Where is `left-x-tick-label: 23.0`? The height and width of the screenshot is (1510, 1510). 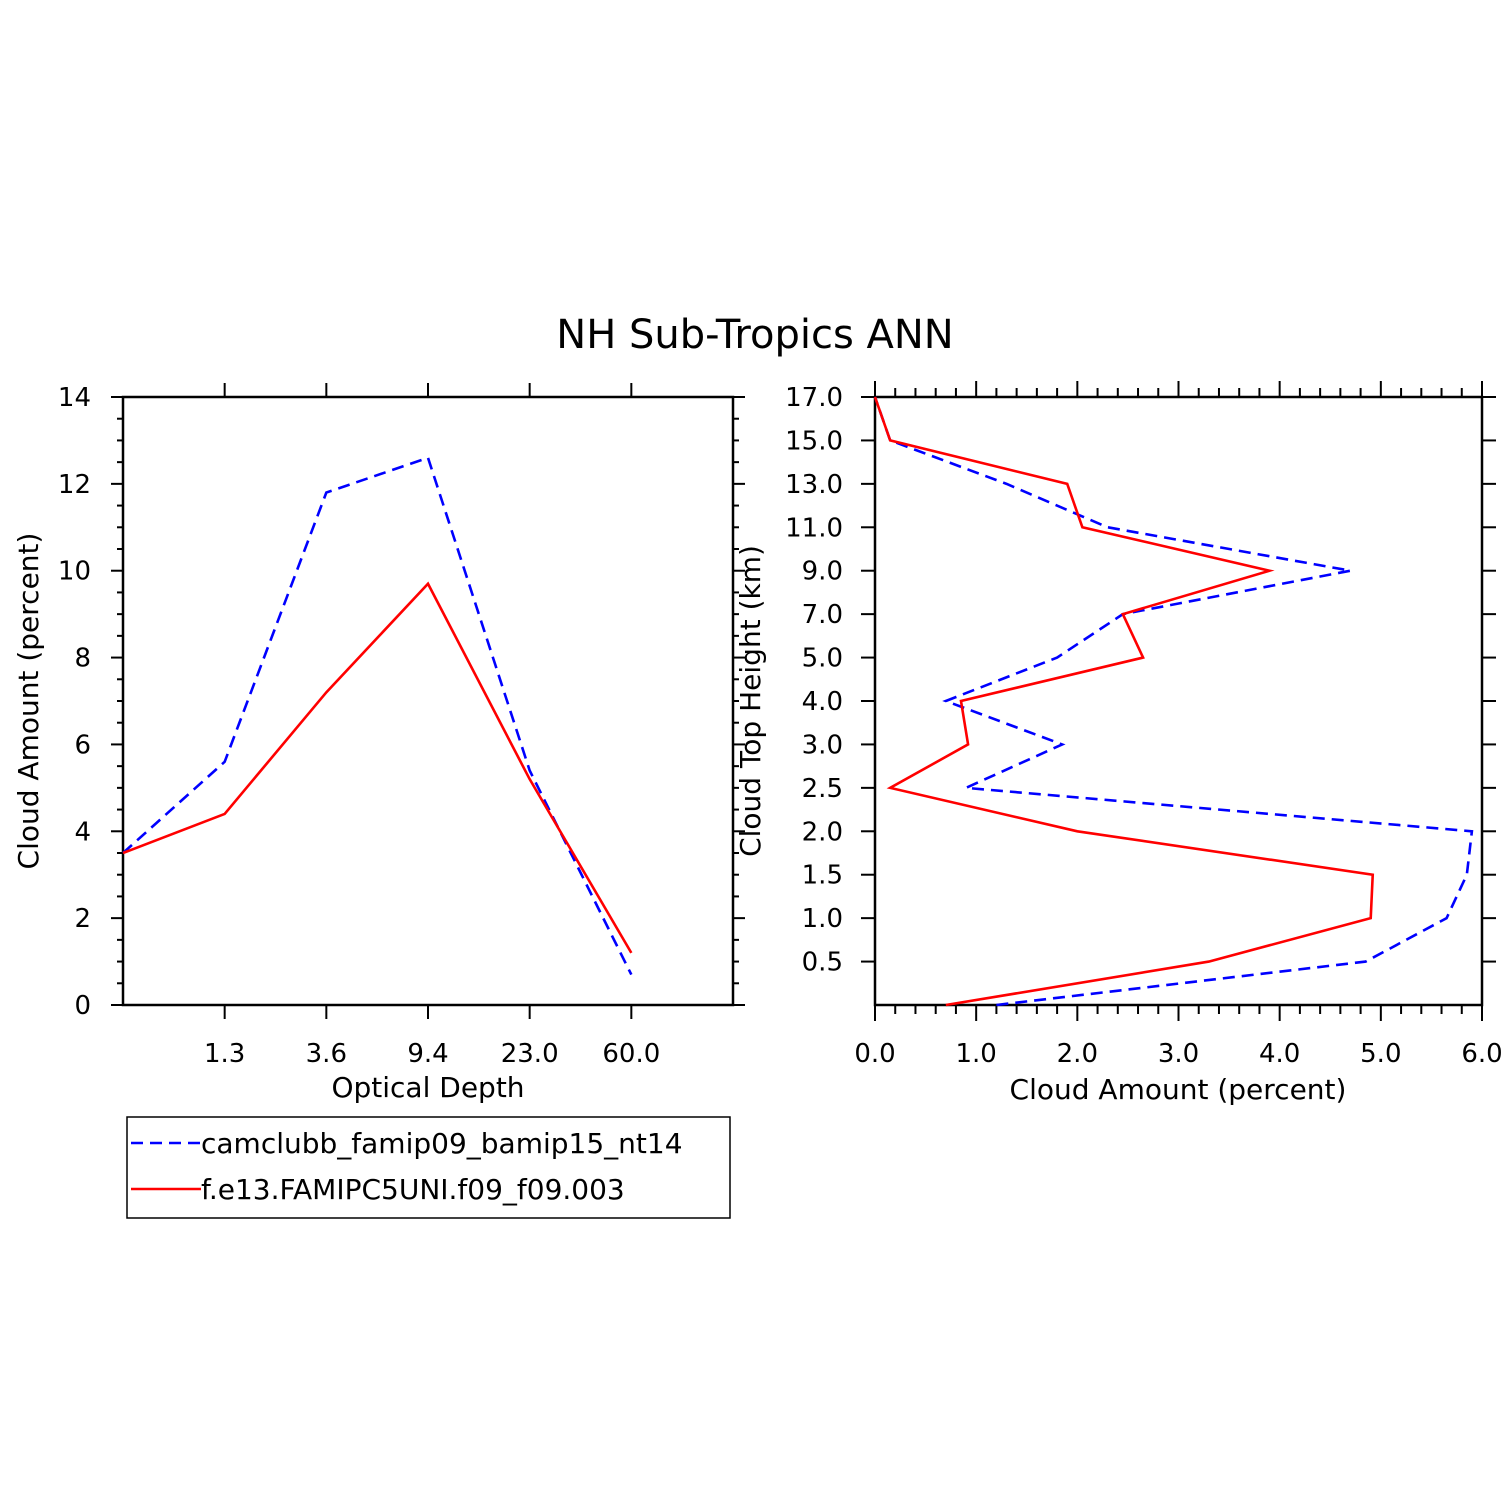
left-x-tick-label: 23.0 is located at coordinates (530, 1054).